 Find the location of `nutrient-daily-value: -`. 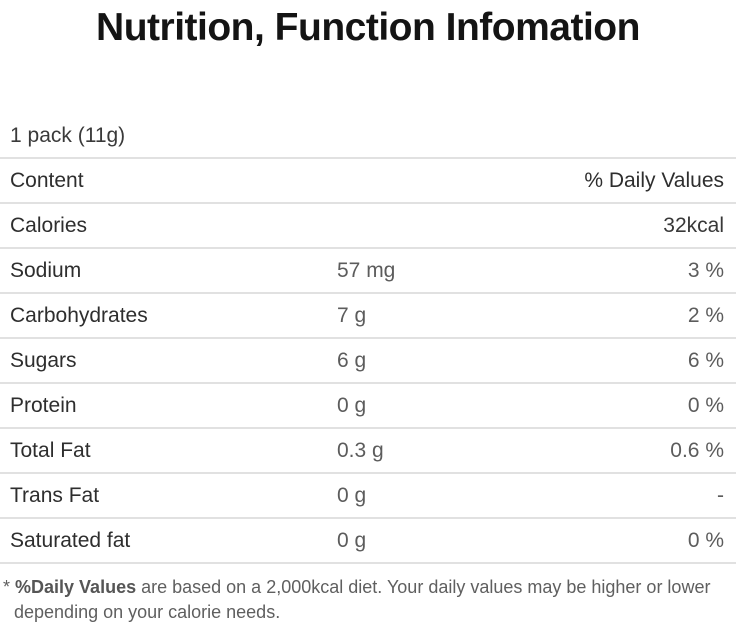

nutrient-daily-value: - is located at coordinates (720, 495).